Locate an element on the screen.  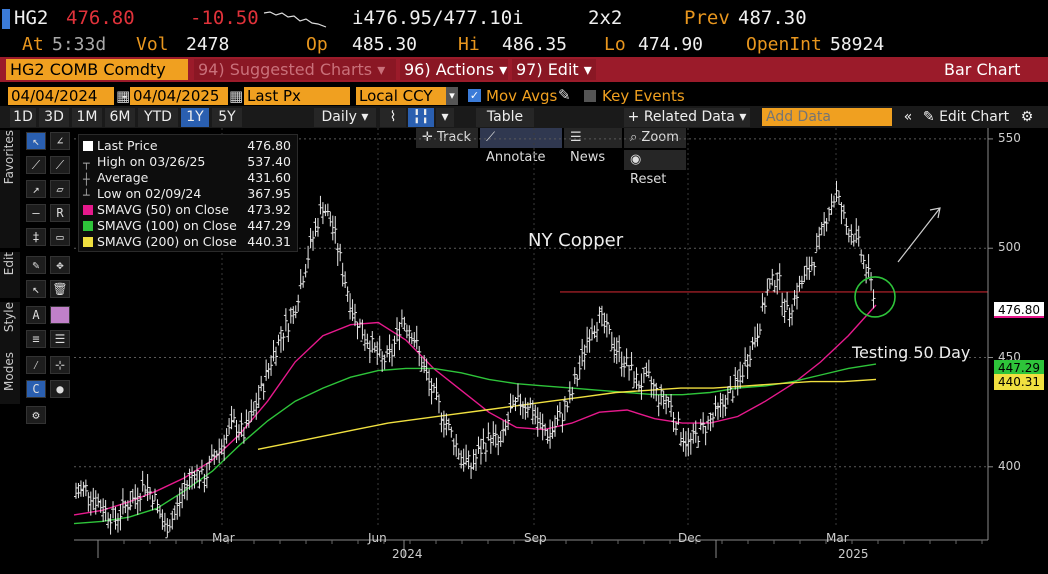
trend-line-icon: ⟋ is located at coordinates (36, 165).